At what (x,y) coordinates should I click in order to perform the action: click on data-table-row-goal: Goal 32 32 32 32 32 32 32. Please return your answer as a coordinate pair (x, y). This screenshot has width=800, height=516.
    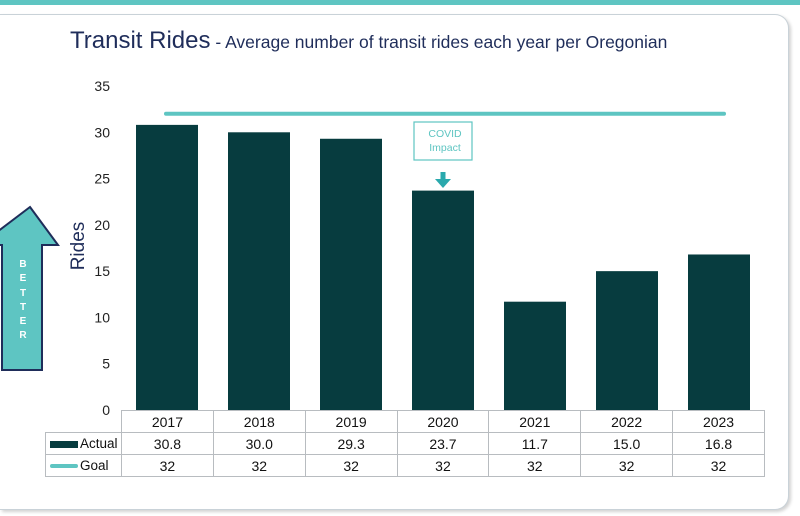
    Looking at the image, I should click on (405, 465).